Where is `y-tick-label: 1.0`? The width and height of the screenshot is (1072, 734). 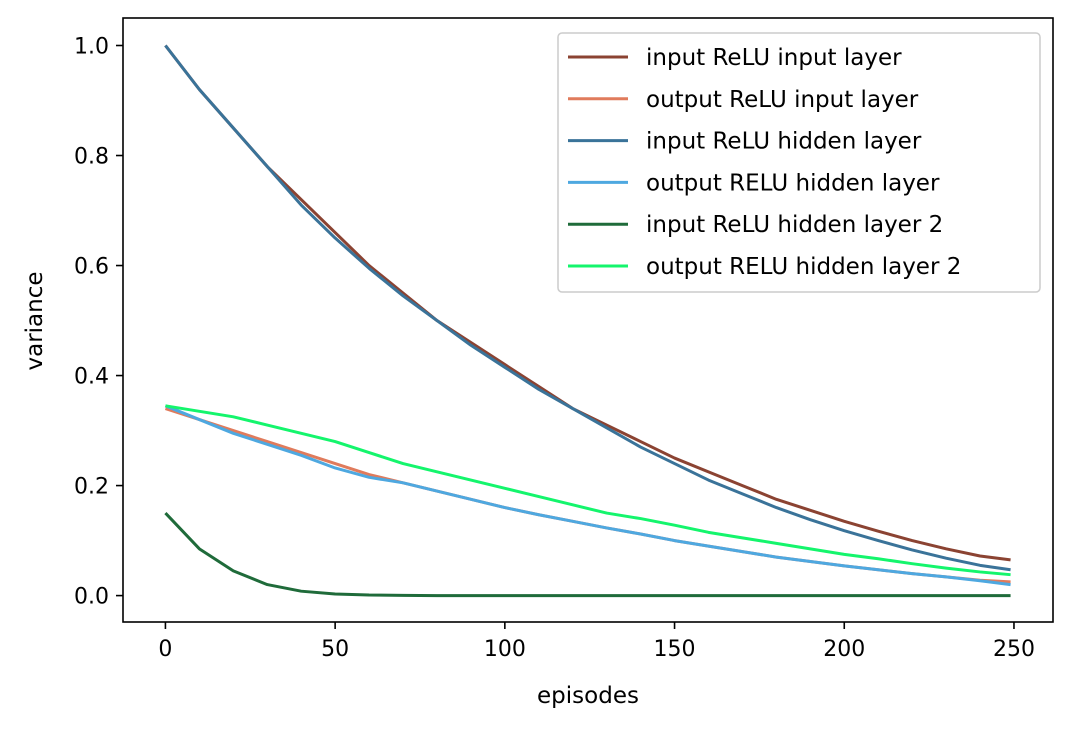
y-tick-label: 1.0 is located at coordinates (91, 47).